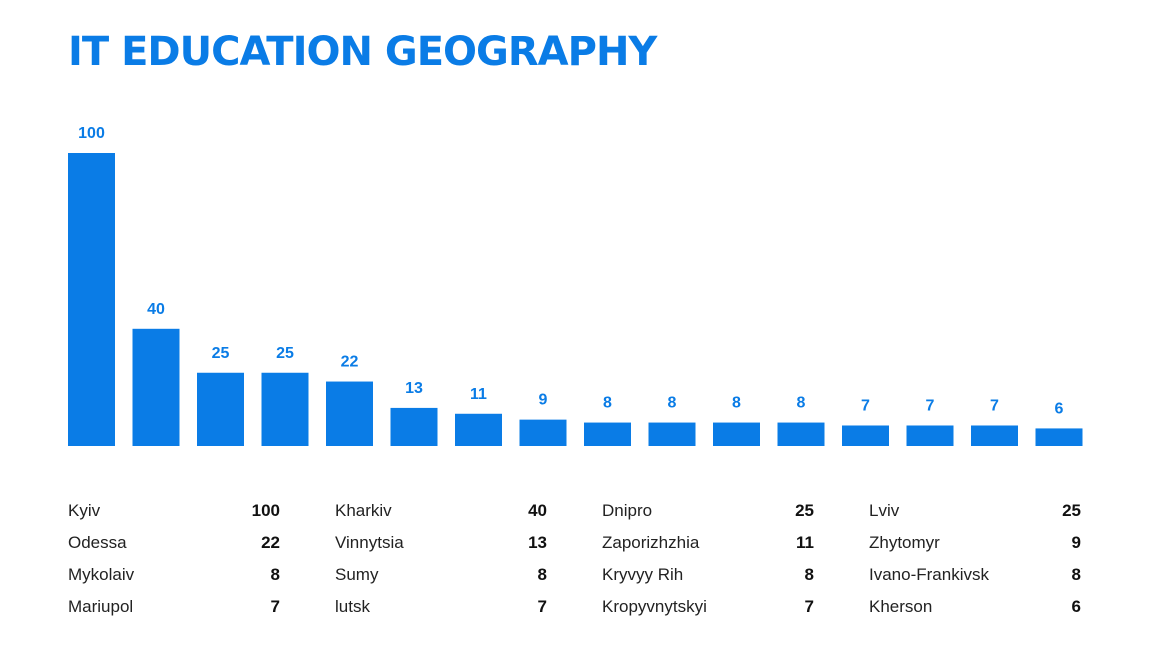  I want to click on legend-value: 22, so click(270, 542).